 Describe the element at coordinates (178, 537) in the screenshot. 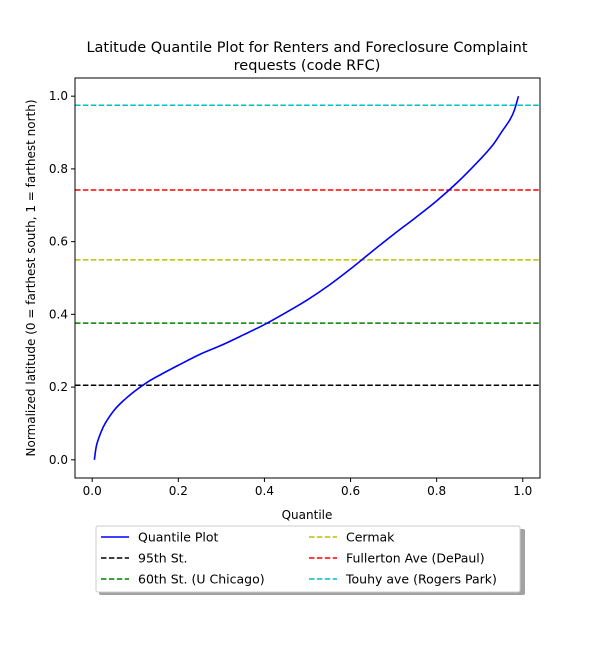

I see `legend-label-quantile-plot: Quantile Plot` at that location.